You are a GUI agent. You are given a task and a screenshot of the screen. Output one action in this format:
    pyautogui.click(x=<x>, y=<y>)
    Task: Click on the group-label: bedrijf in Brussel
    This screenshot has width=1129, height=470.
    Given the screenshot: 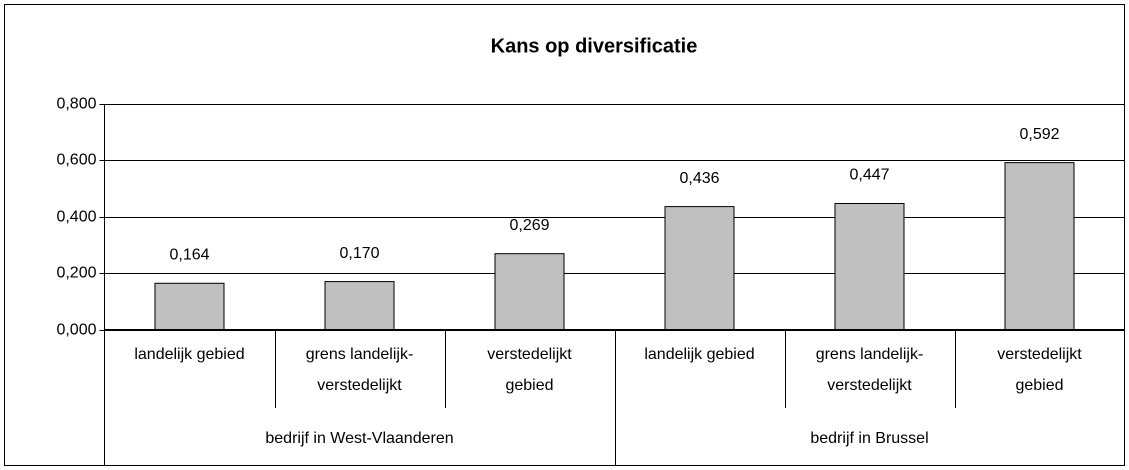 What is the action you would take?
    pyautogui.click(x=869, y=438)
    